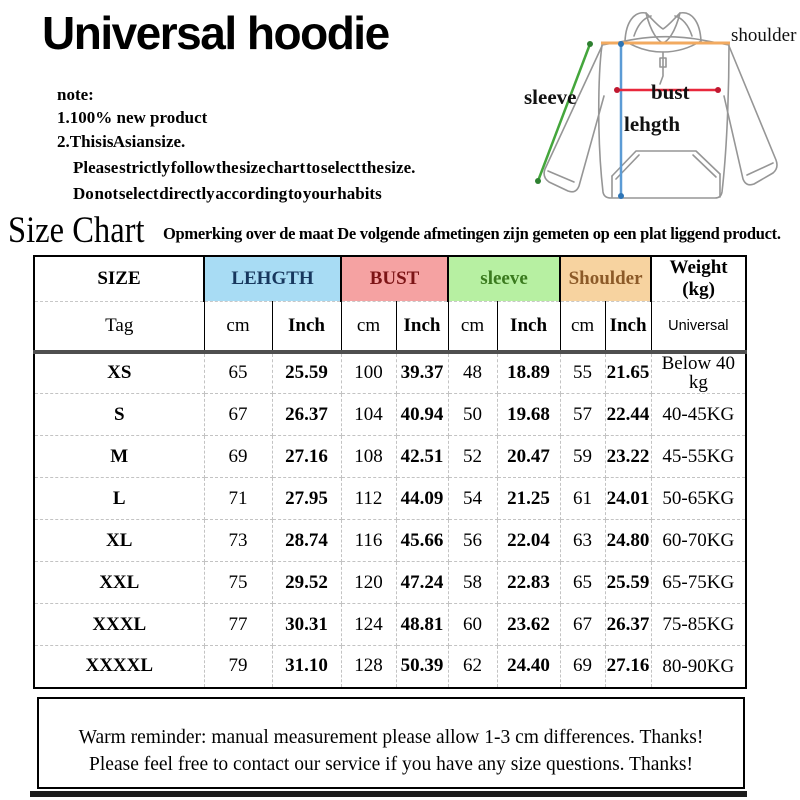 The height and width of the screenshot is (800, 800). Describe the element at coordinates (306, 624) in the screenshot. I see `measure-cell: 30.31` at that location.